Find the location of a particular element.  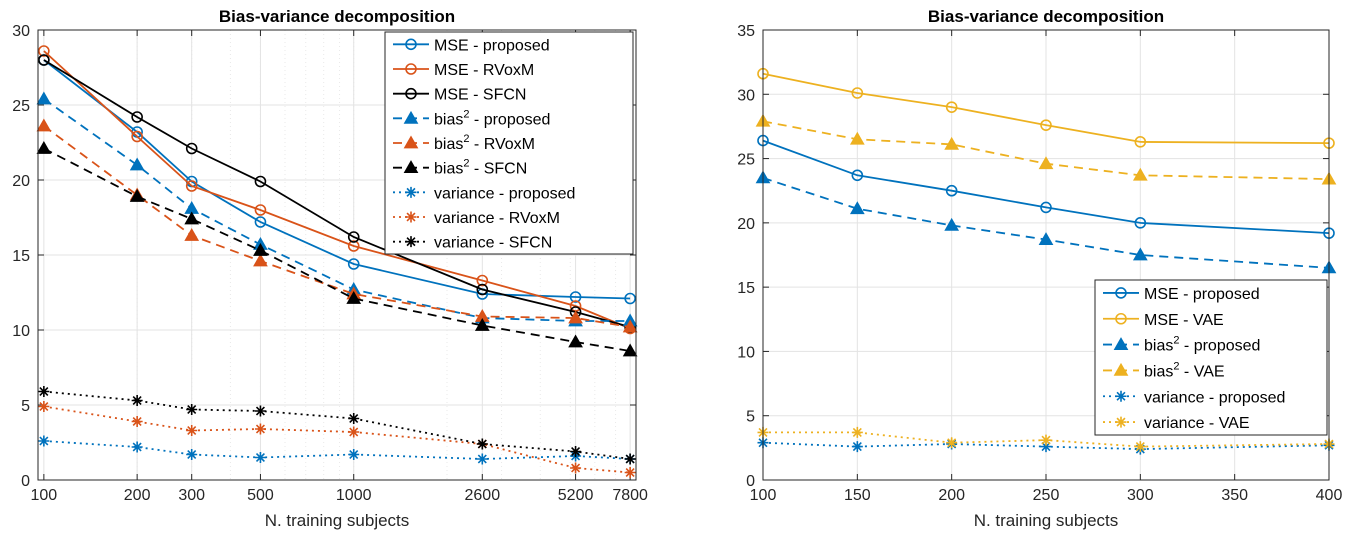

y-tick-label: 5 is located at coordinates (750, 417).